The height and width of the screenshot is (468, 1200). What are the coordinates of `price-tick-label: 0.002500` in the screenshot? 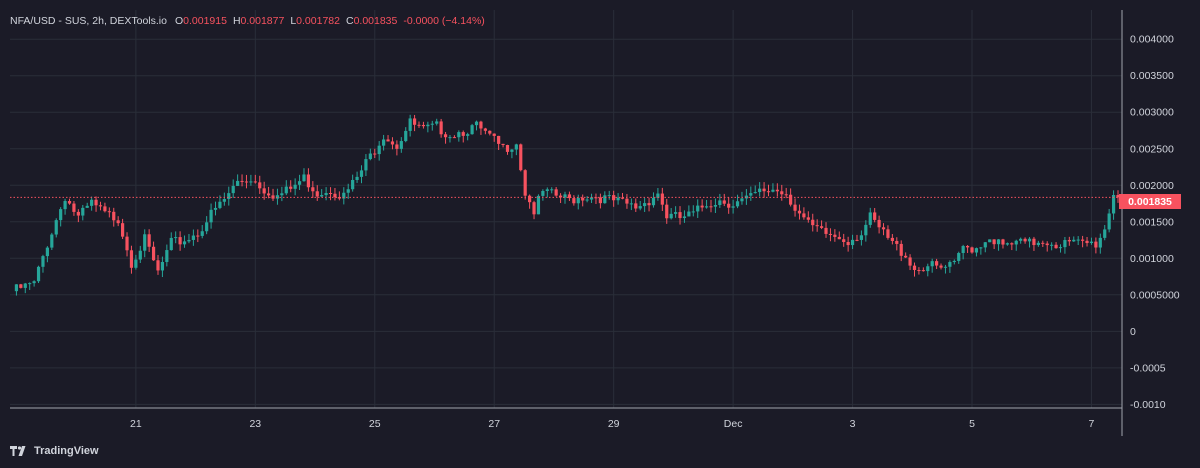 It's located at (1152, 149).